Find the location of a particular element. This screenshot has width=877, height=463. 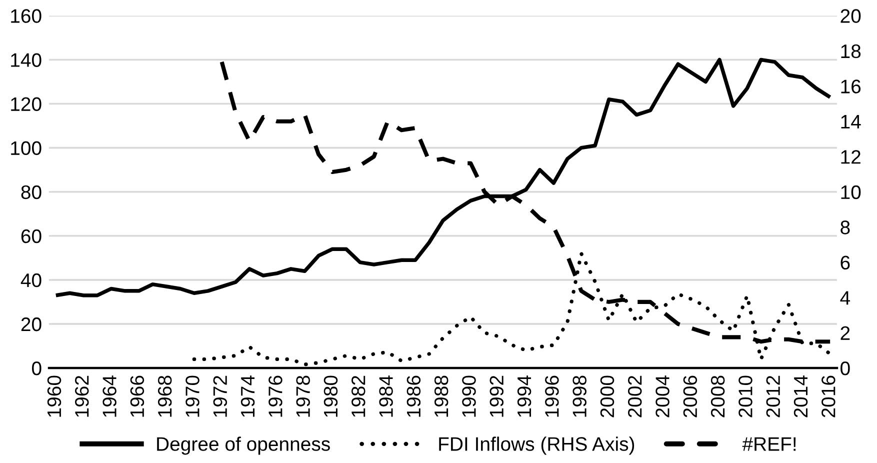

x-tick-label: 1962 is located at coordinates (82, 396).